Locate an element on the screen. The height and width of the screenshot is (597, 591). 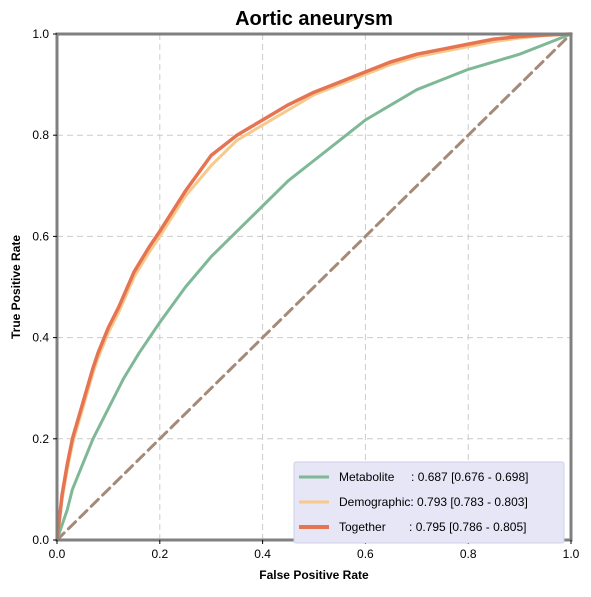
y-tick-label: 0.2 is located at coordinates (40, 439).